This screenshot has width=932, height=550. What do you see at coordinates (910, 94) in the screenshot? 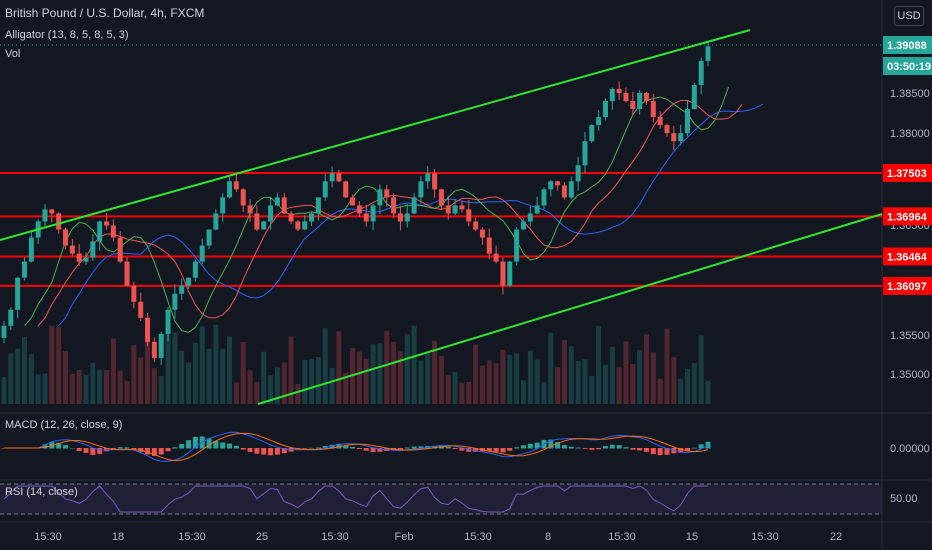
I see `price-tick-label: 1.38500` at bounding box center [910, 94].